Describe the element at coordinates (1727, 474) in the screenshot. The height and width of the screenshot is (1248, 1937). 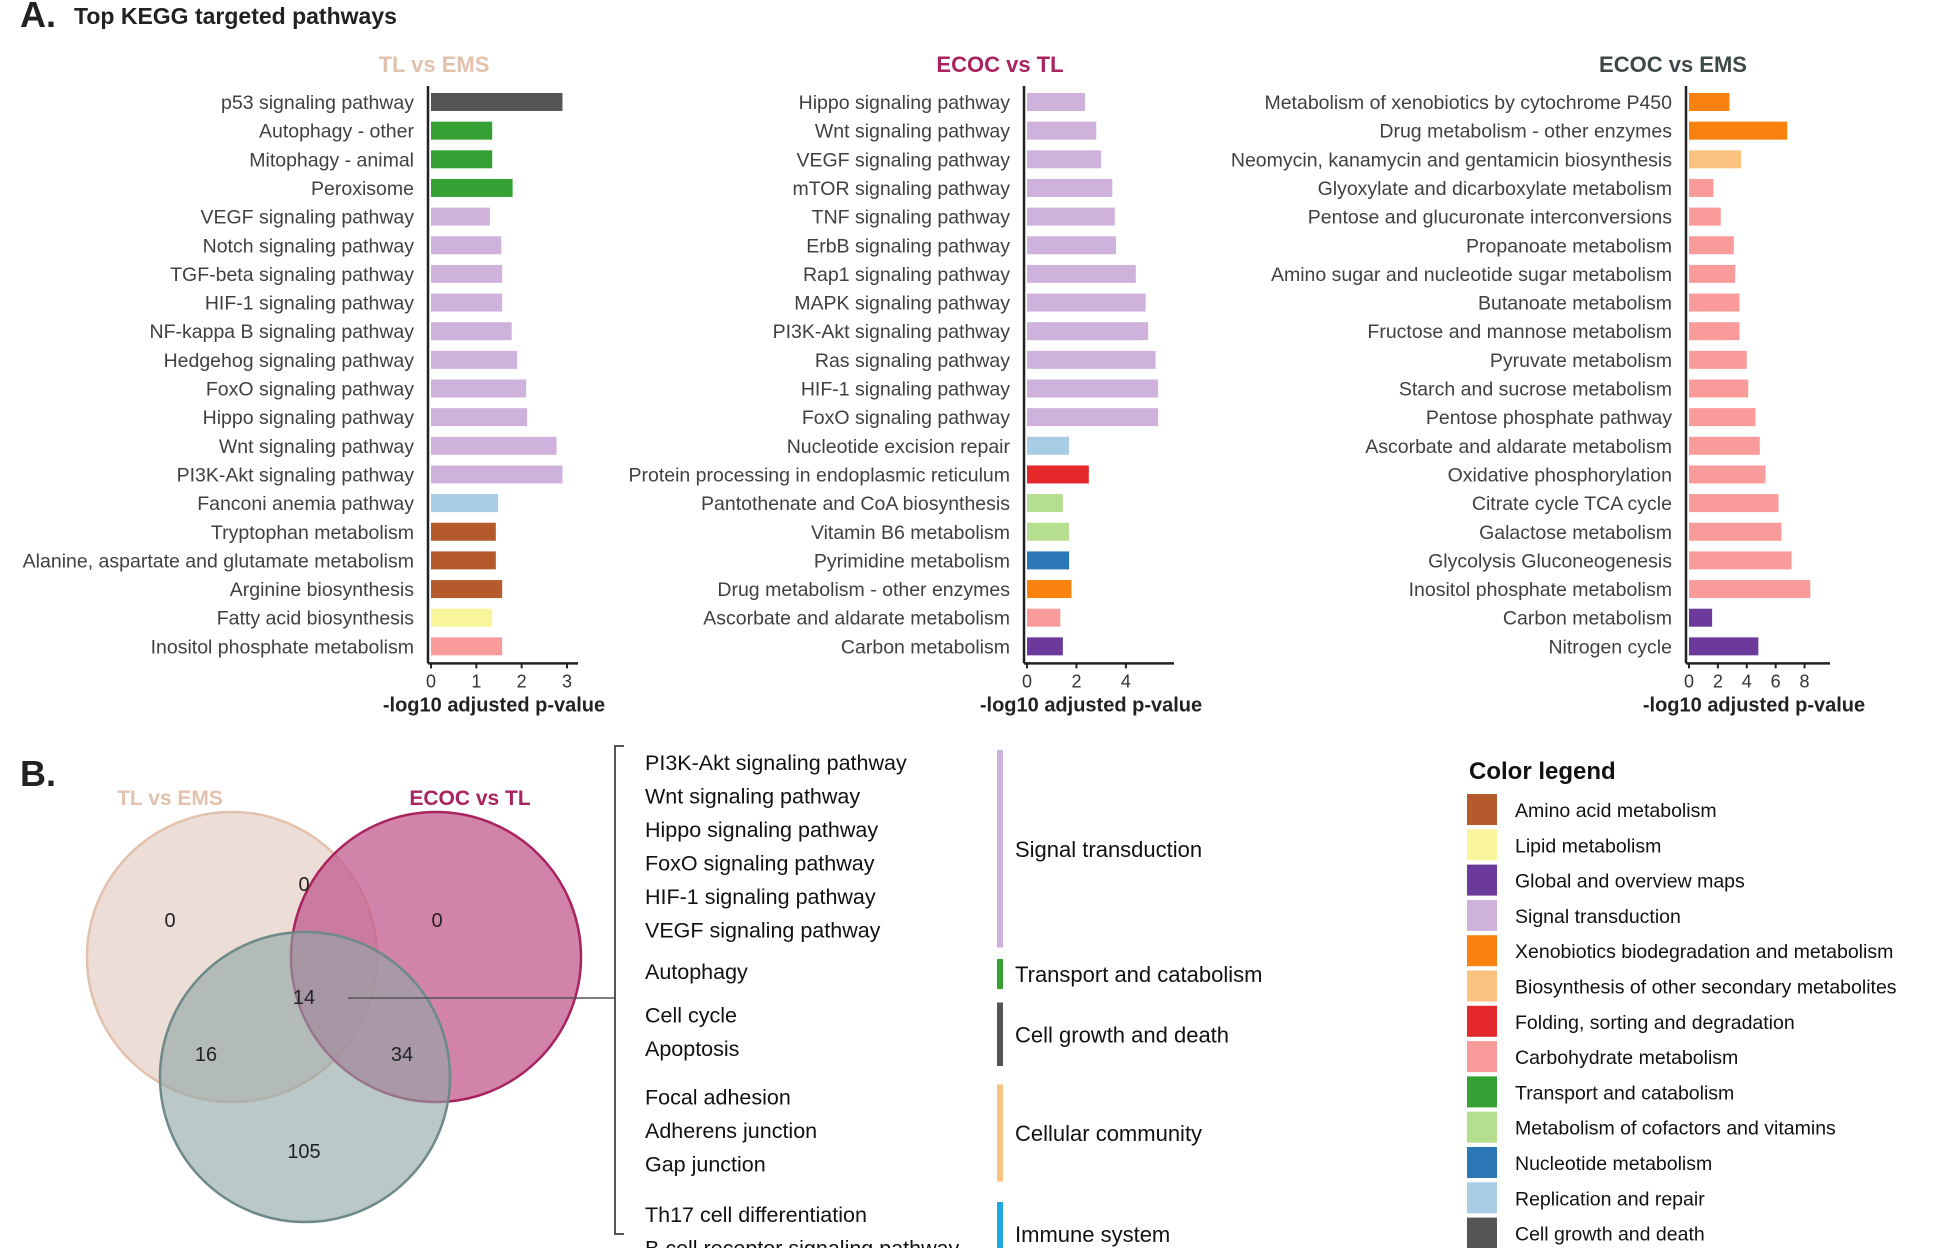
I see `bar-oxidative-phosphorylation` at that location.